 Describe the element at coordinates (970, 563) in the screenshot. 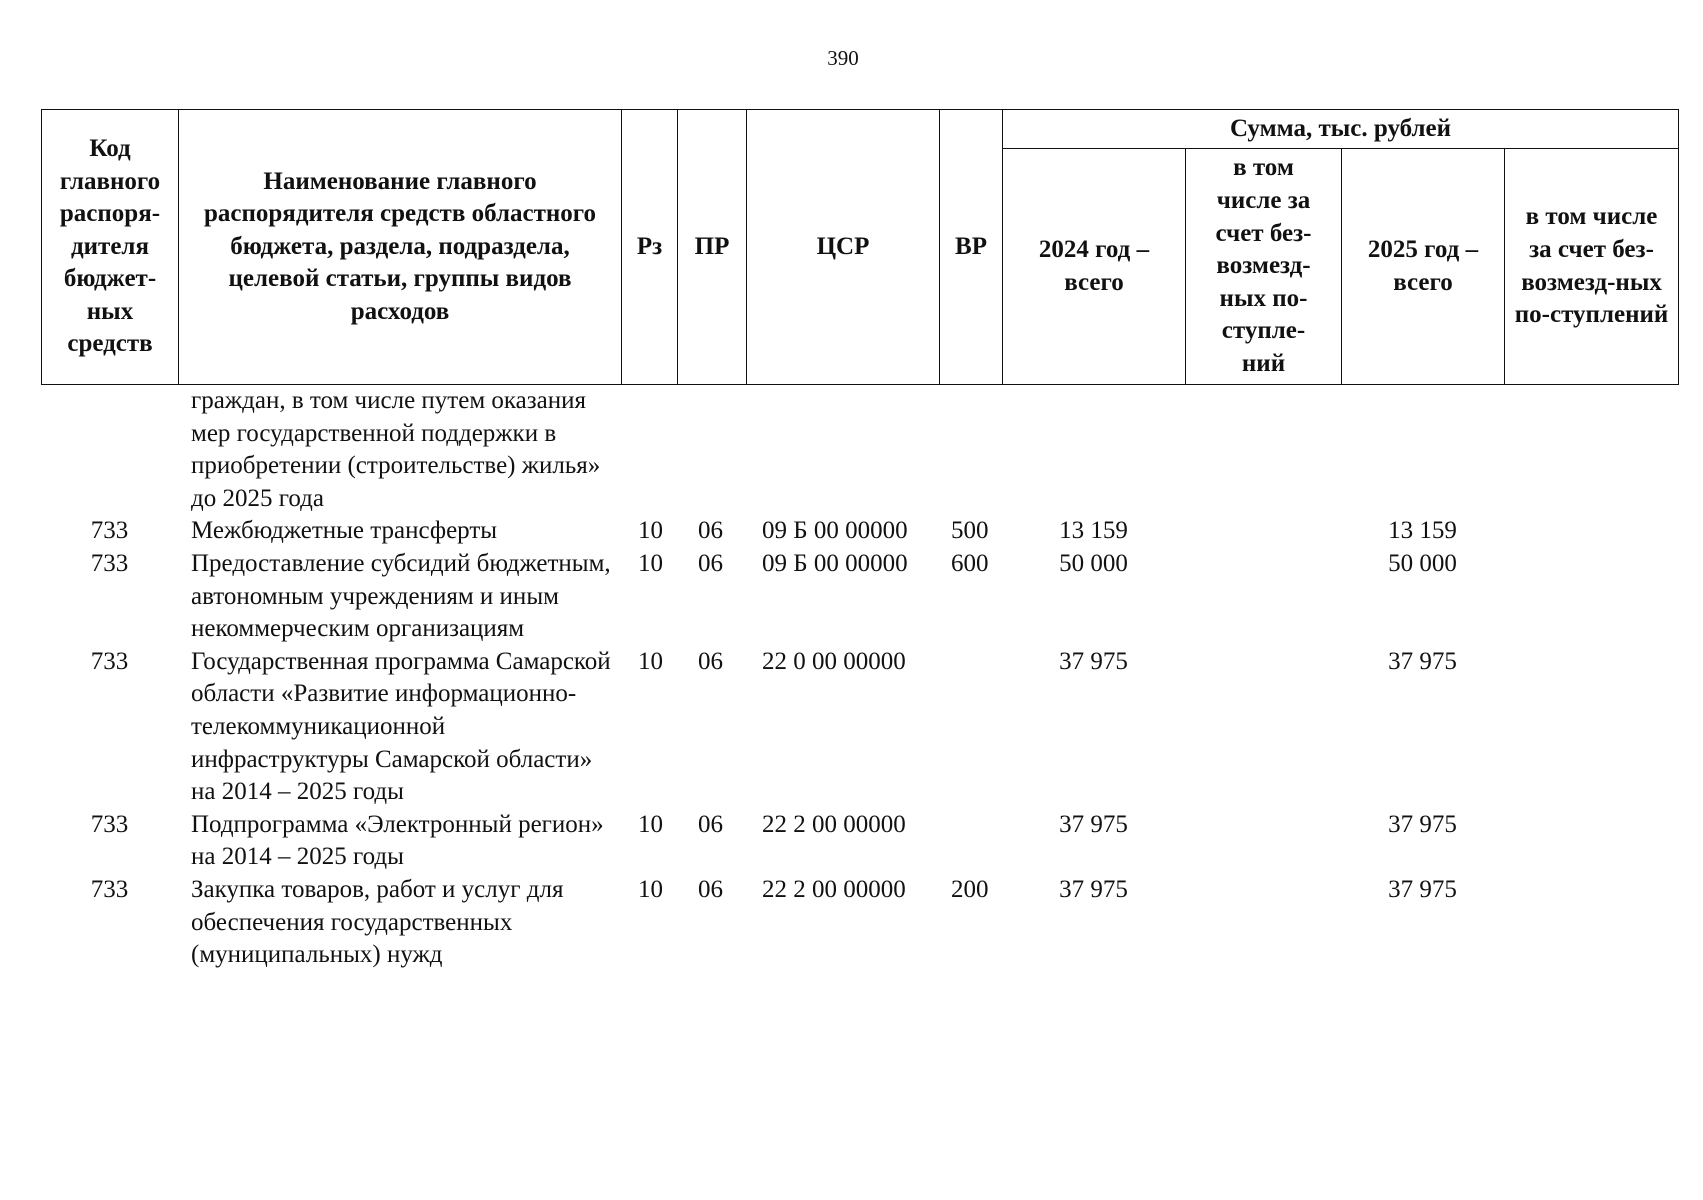

I see `cell-vr: 600` at that location.